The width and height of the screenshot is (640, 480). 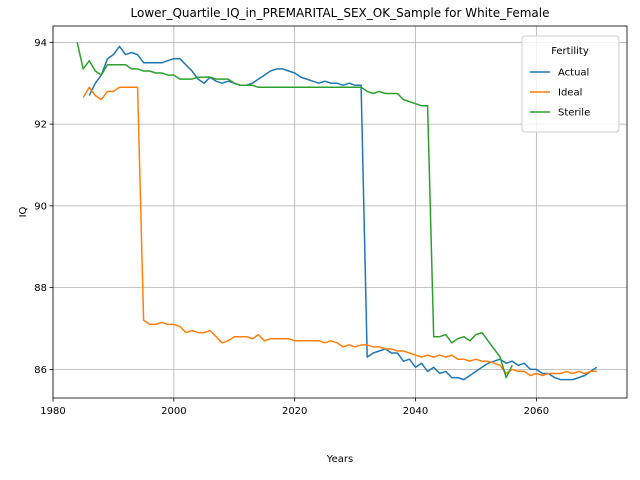 I want to click on legend-label-ideal: Ideal, so click(x=570, y=93).